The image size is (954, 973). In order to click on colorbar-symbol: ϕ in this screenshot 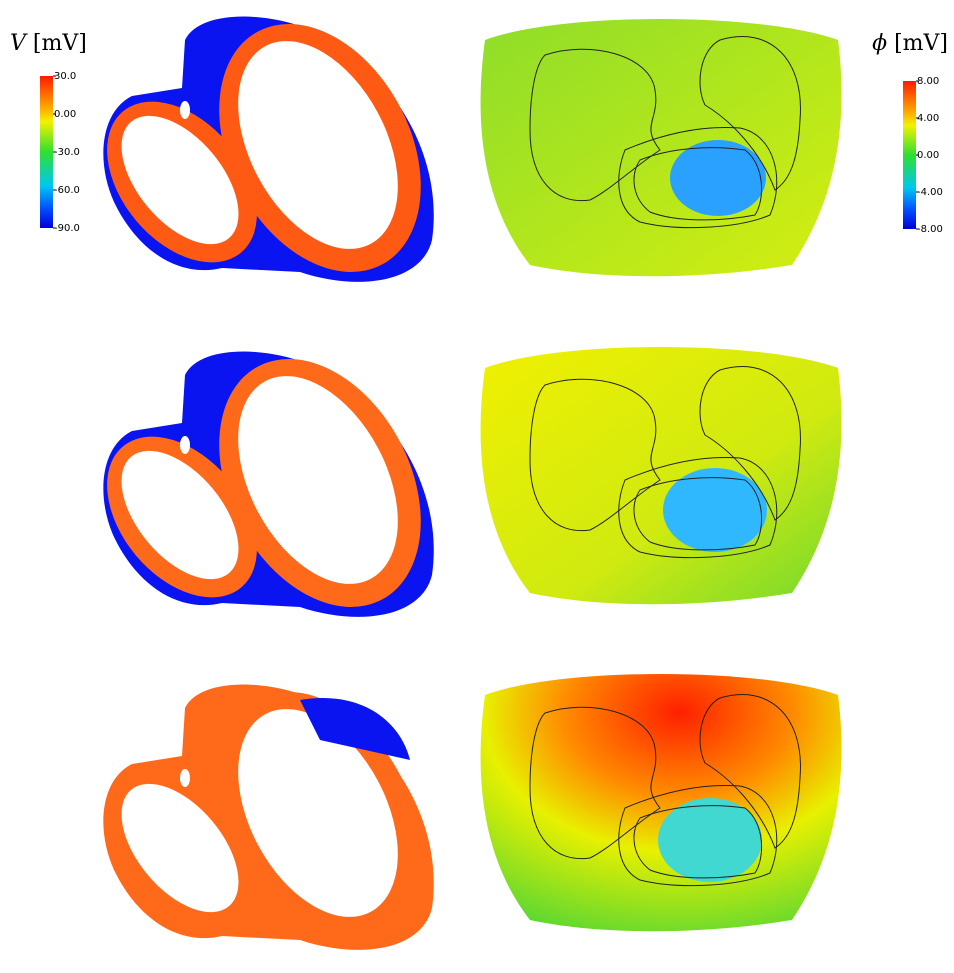, I will do `click(879, 43)`.